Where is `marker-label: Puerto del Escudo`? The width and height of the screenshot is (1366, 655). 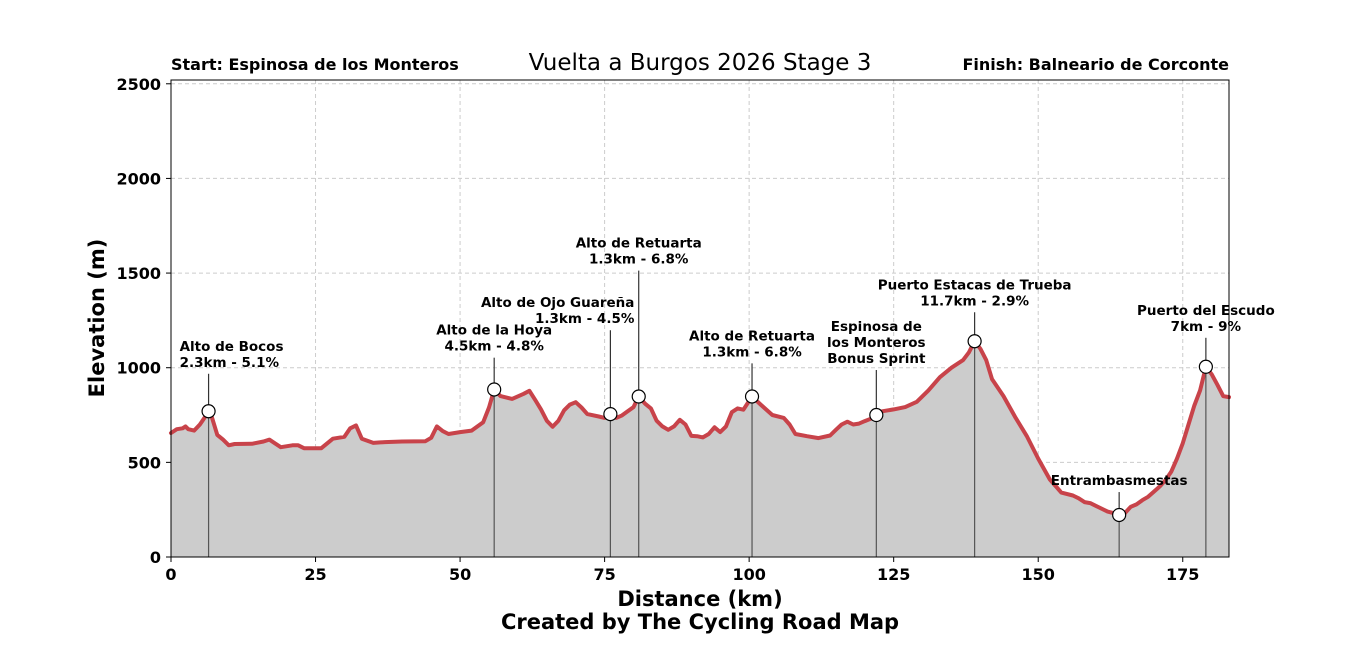
marker-label: Puerto del Escudo is located at coordinates (1206, 311).